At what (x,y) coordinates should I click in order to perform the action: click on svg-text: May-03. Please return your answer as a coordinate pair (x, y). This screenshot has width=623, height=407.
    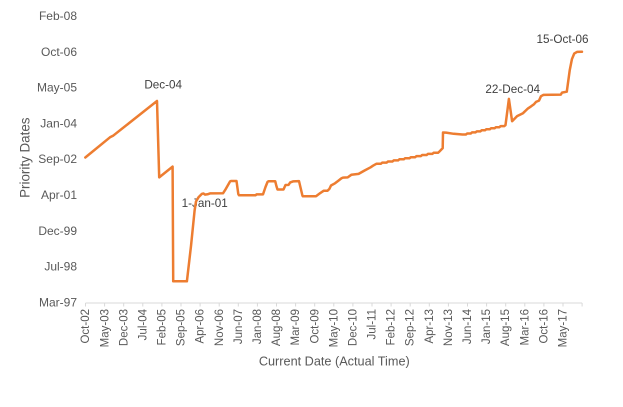
    Looking at the image, I should click on (105, 328).